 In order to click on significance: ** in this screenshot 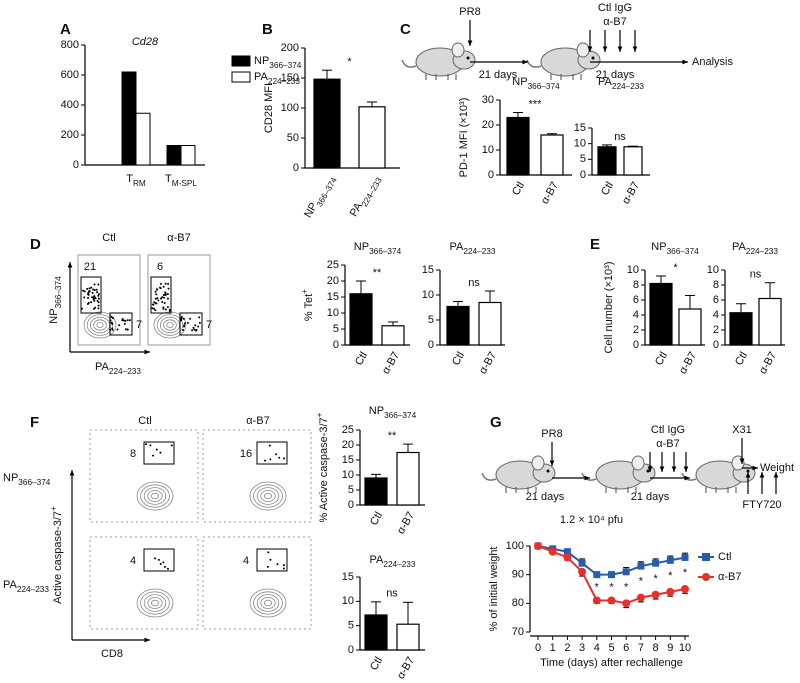, I will do `click(377, 273)`.